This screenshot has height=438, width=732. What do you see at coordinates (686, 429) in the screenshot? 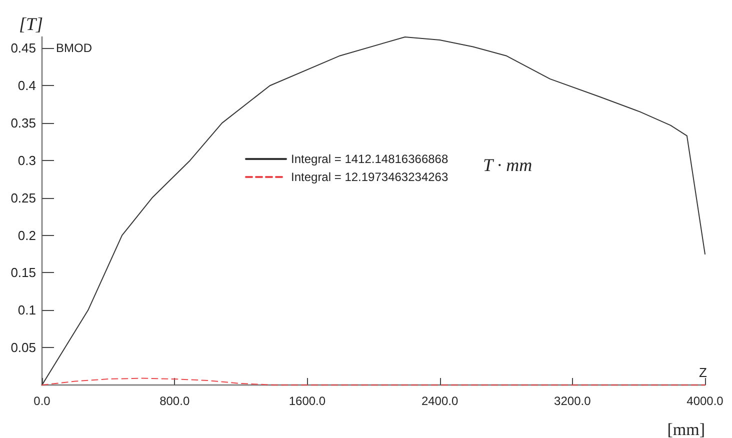
I see `x-axis-title: [mm]` at bounding box center [686, 429].